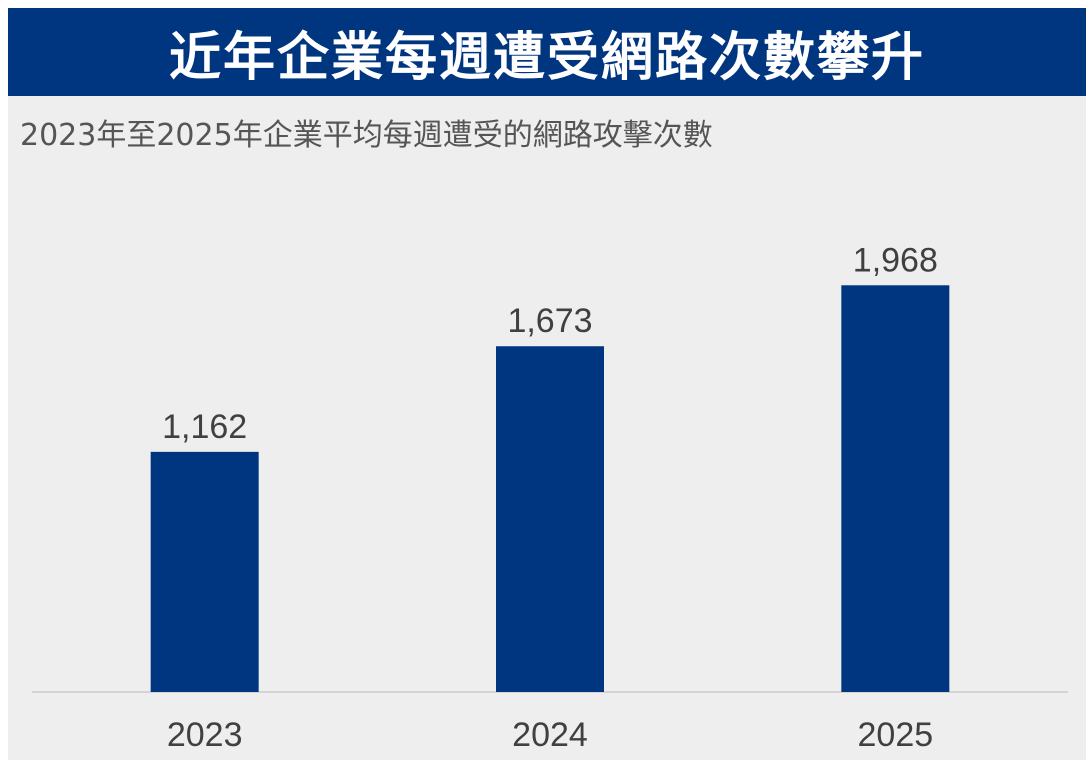  What do you see at coordinates (895, 488) in the screenshot?
I see `bar-2025` at bounding box center [895, 488].